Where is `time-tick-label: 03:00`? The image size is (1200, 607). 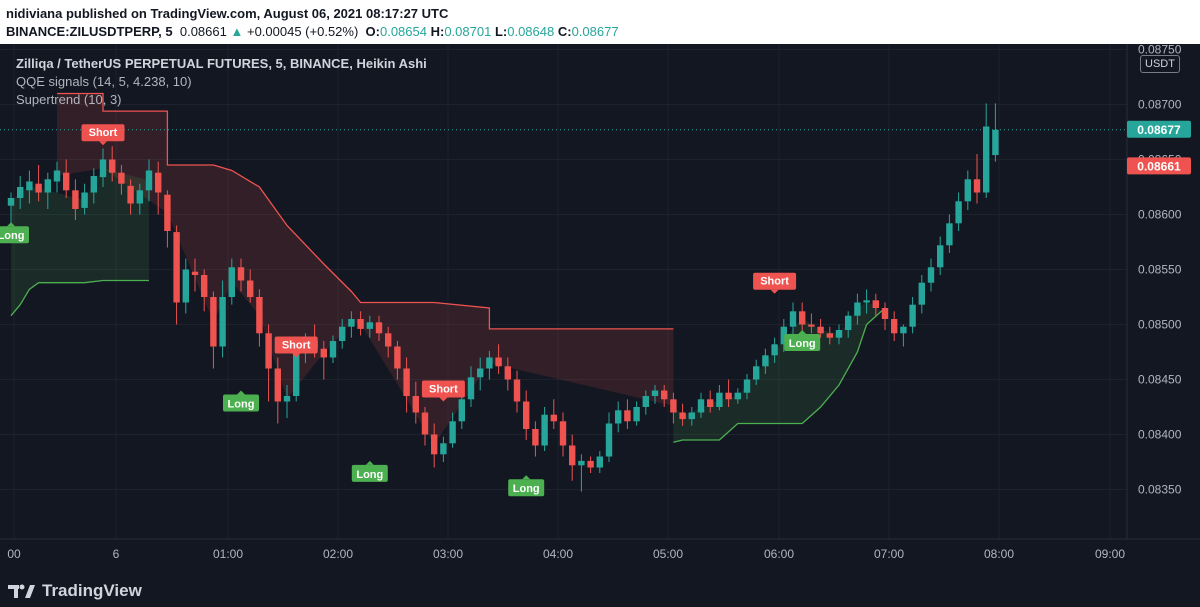 time-tick-label: 03:00 is located at coordinates (448, 554).